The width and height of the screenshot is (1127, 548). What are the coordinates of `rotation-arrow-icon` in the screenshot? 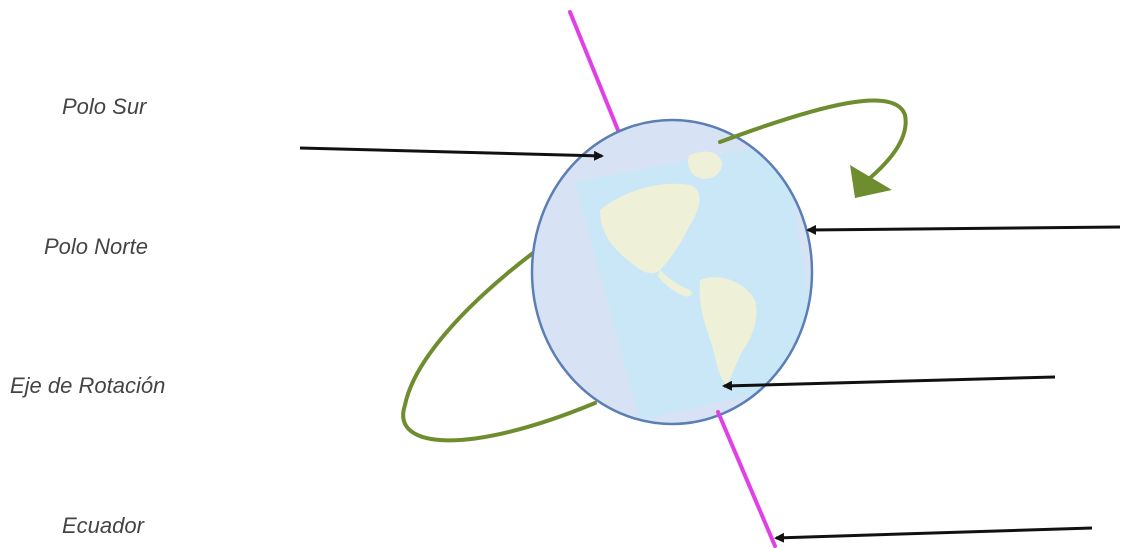 It's located at (871, 181).